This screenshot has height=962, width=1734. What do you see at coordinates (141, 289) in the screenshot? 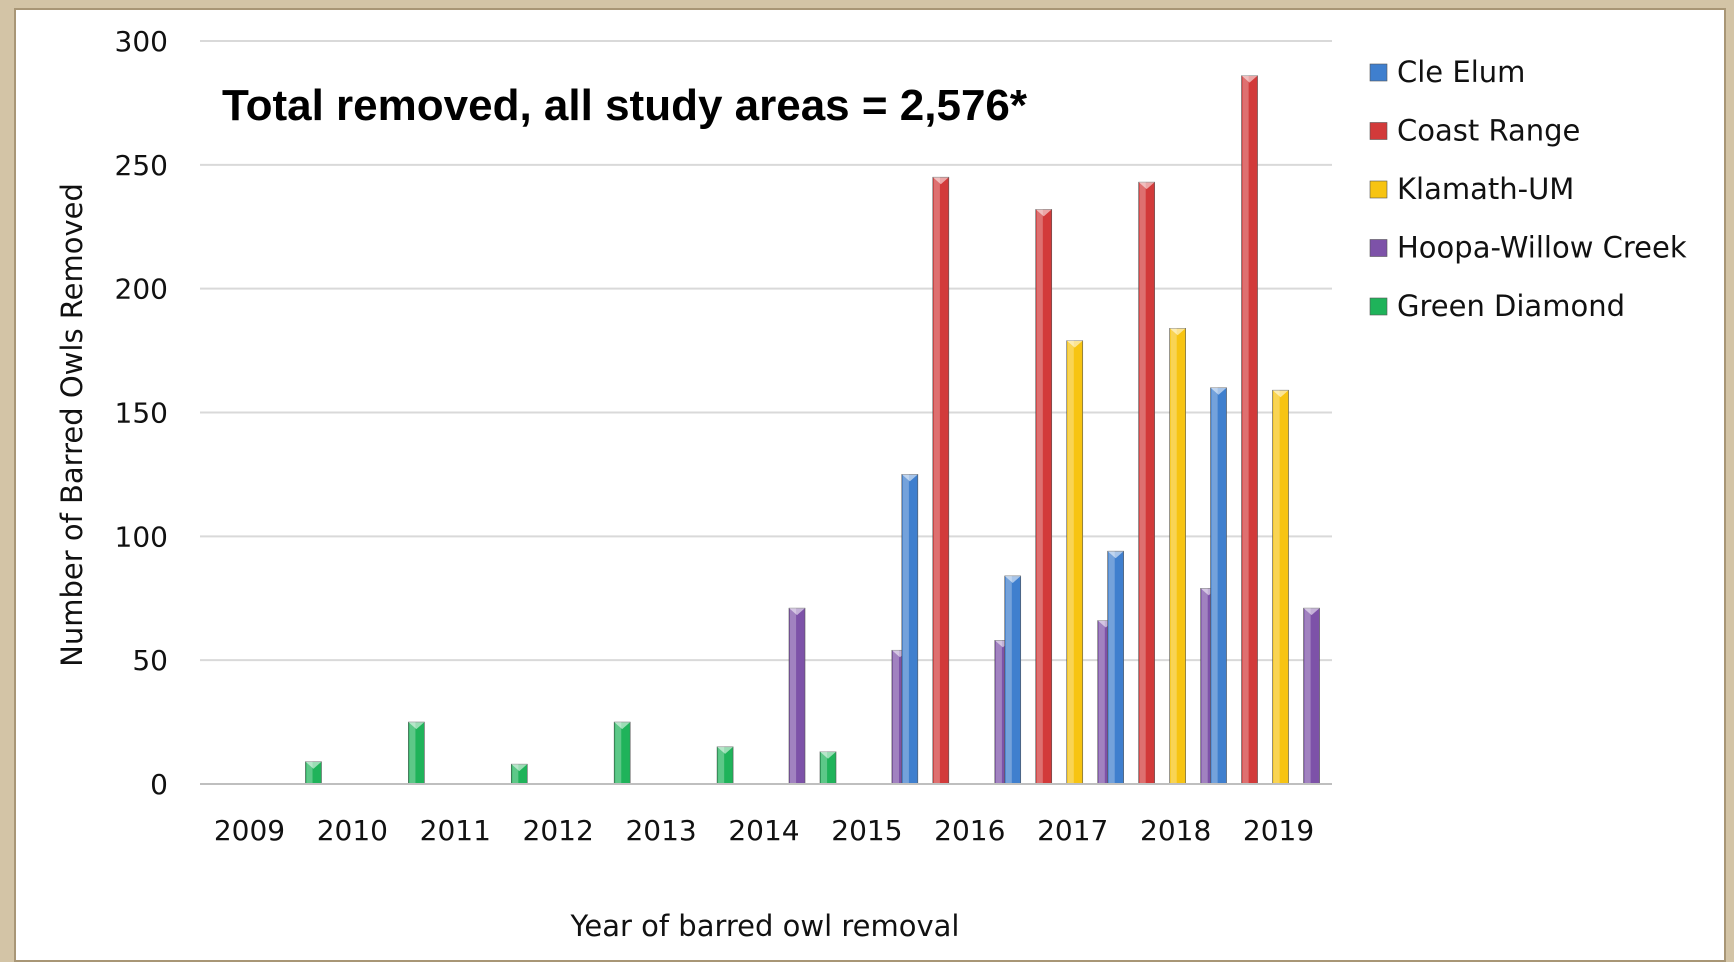
I see `y-tick-label: 200` at bounding box center [141, 289].